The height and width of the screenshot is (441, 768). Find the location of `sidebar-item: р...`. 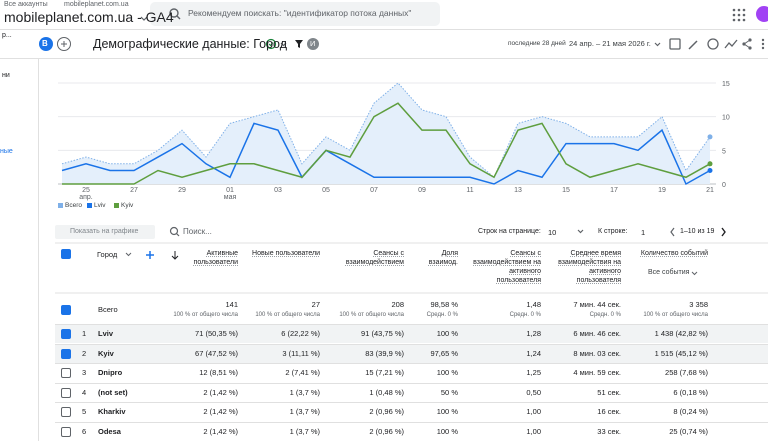

sidebar-item: р... is located at coordinates (7, 35).